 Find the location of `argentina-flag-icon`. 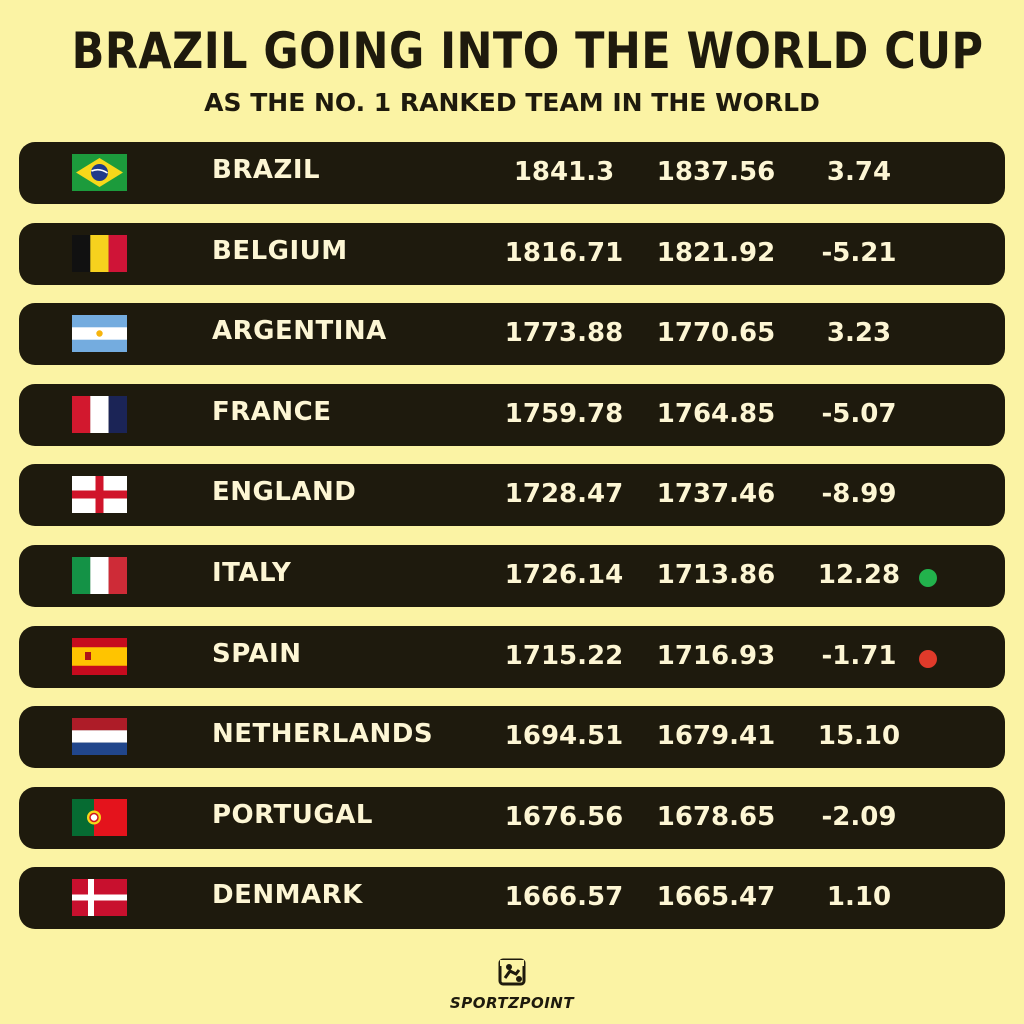

argentina-flag-icon is located at coordinates (99, 333).